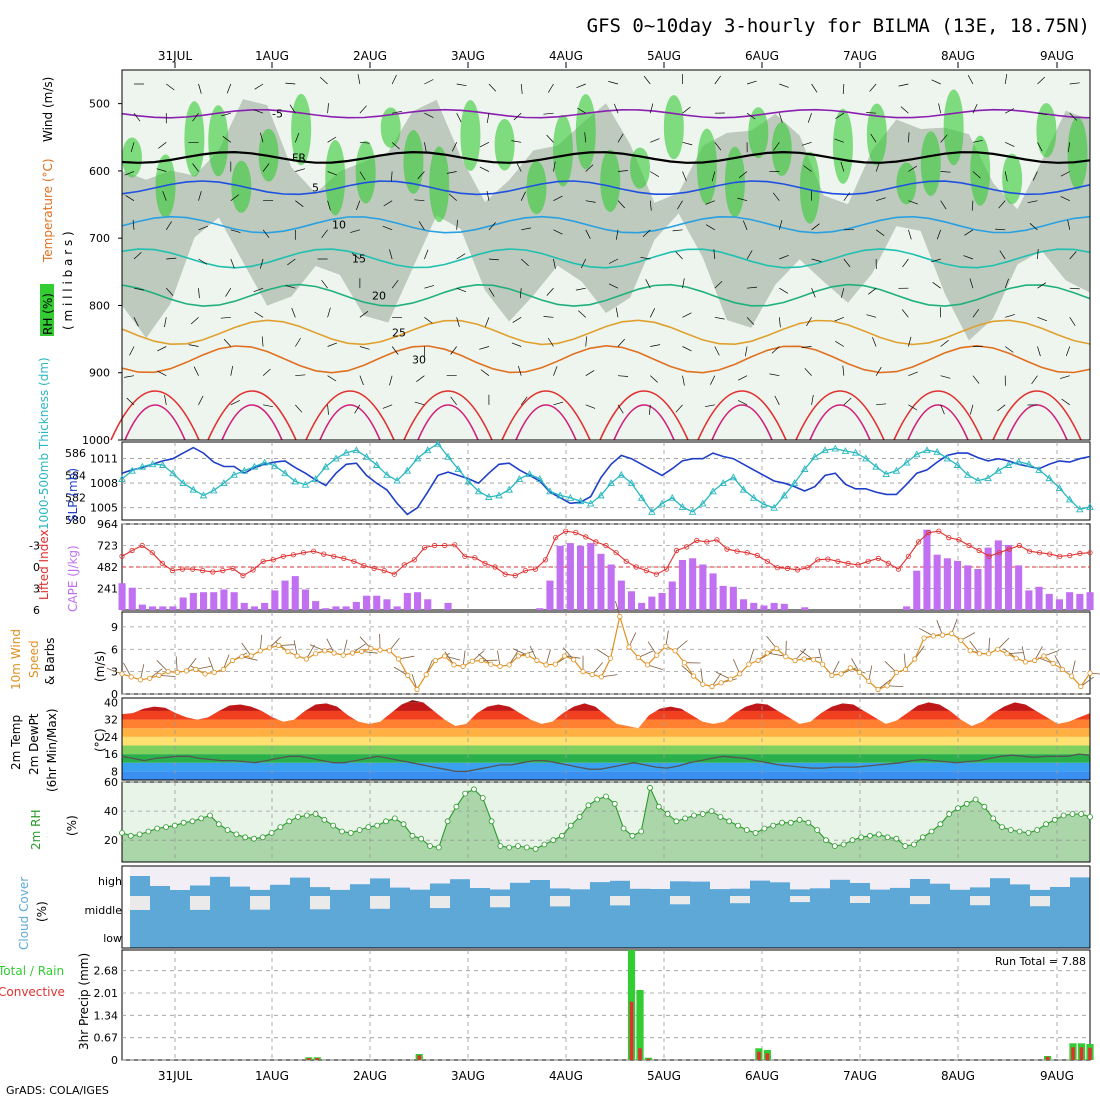  Describe the element at coordinates (111, 737) in the screenshot. I see `temp-tick: 24` at that location.